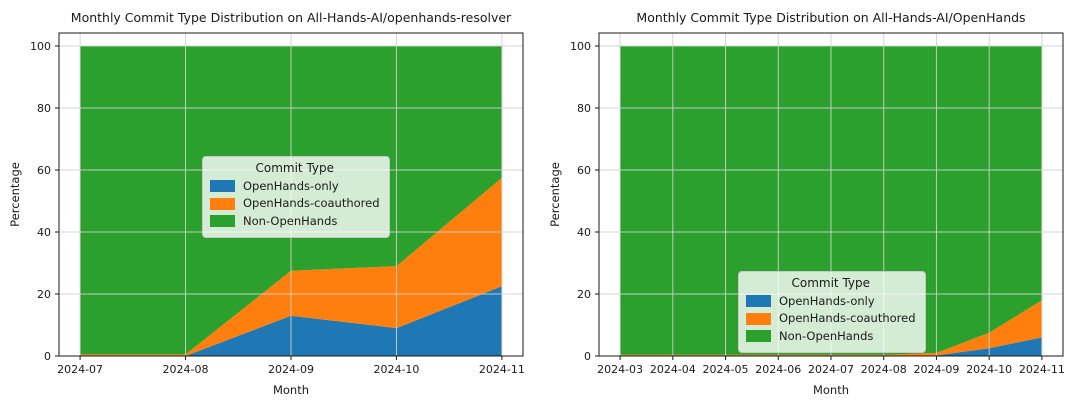  Describe the element at coordinates (620, 369) in the screenshot. I see `x-tick-label: 2024-03` at that location.